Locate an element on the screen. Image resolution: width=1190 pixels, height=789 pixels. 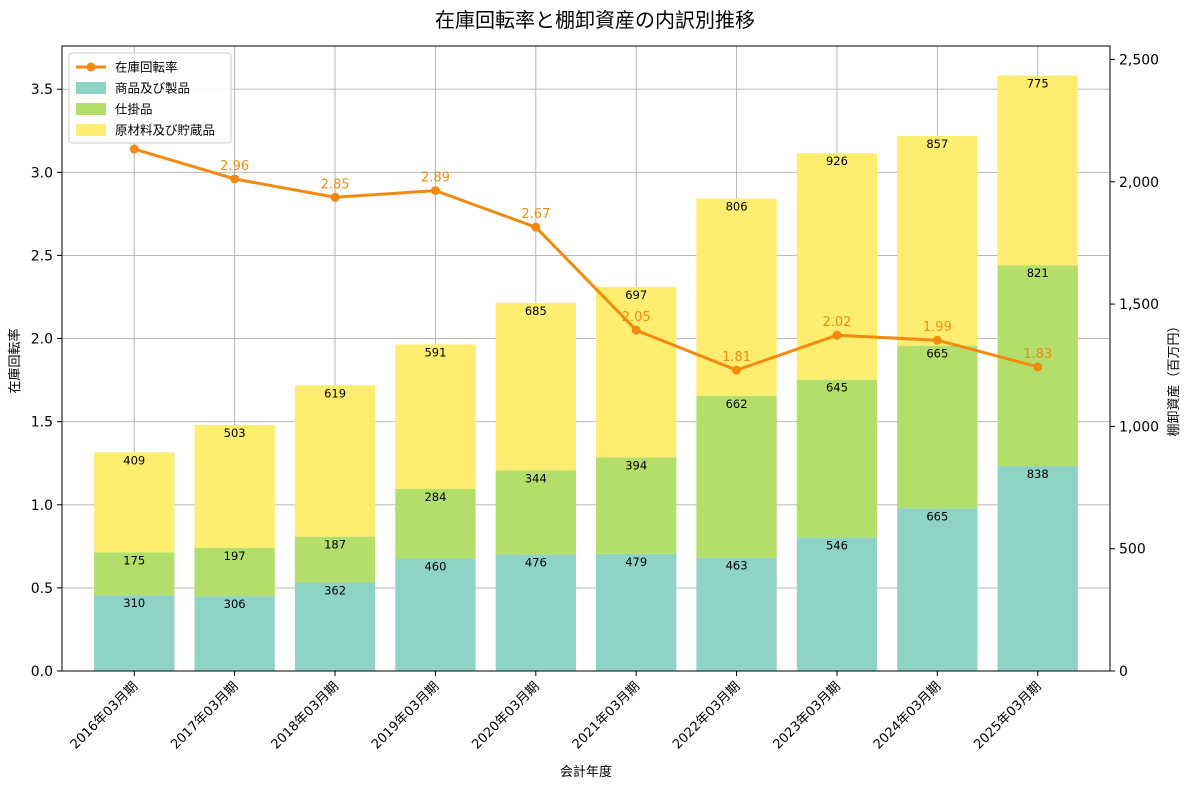
y-right-tick-label: 2,500 is located at coordinates (1139, 60).